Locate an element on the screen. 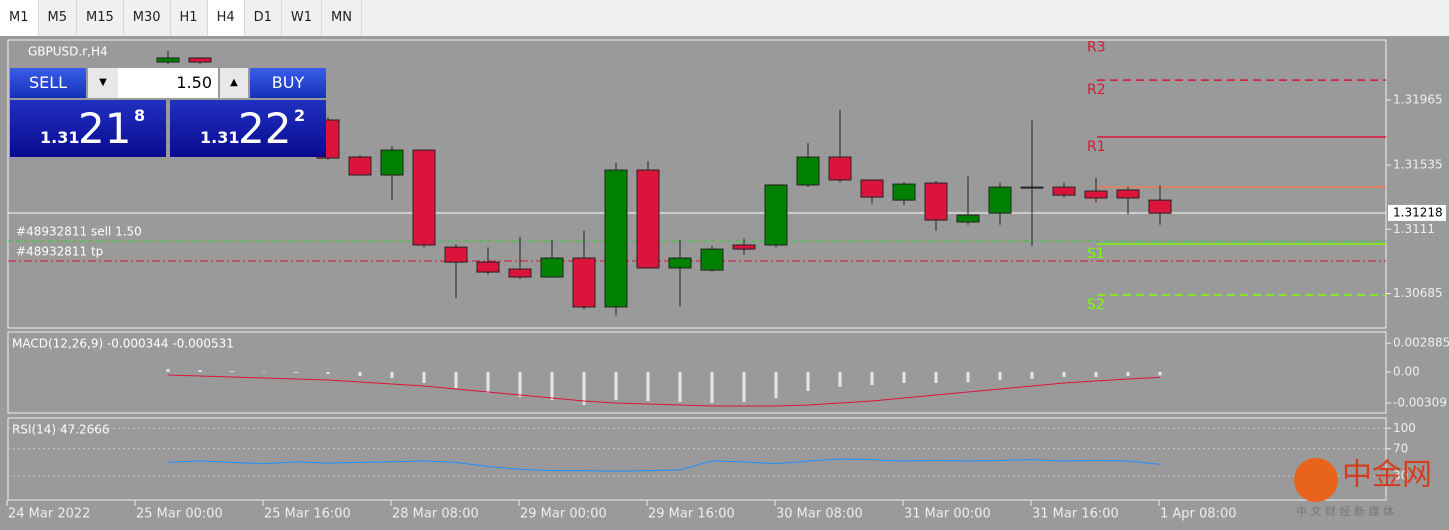 The image size is (1449, 530). current-price-box is located at coordinates (1417, 212).